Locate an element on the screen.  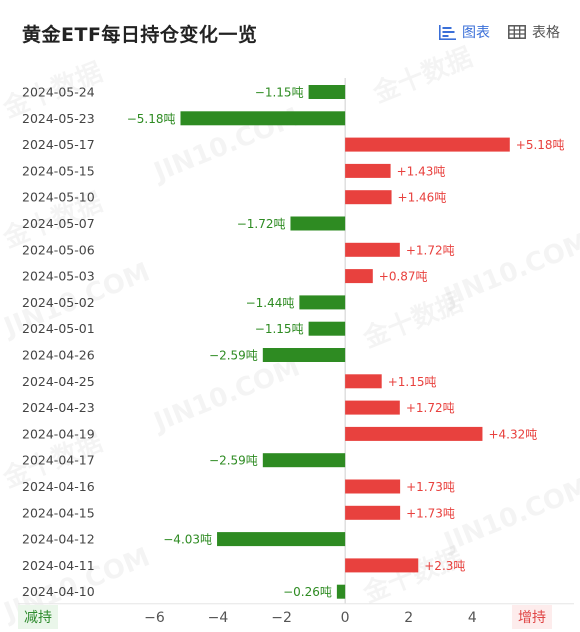
x-tick-label: −4 is located at coordinates (218, 618).